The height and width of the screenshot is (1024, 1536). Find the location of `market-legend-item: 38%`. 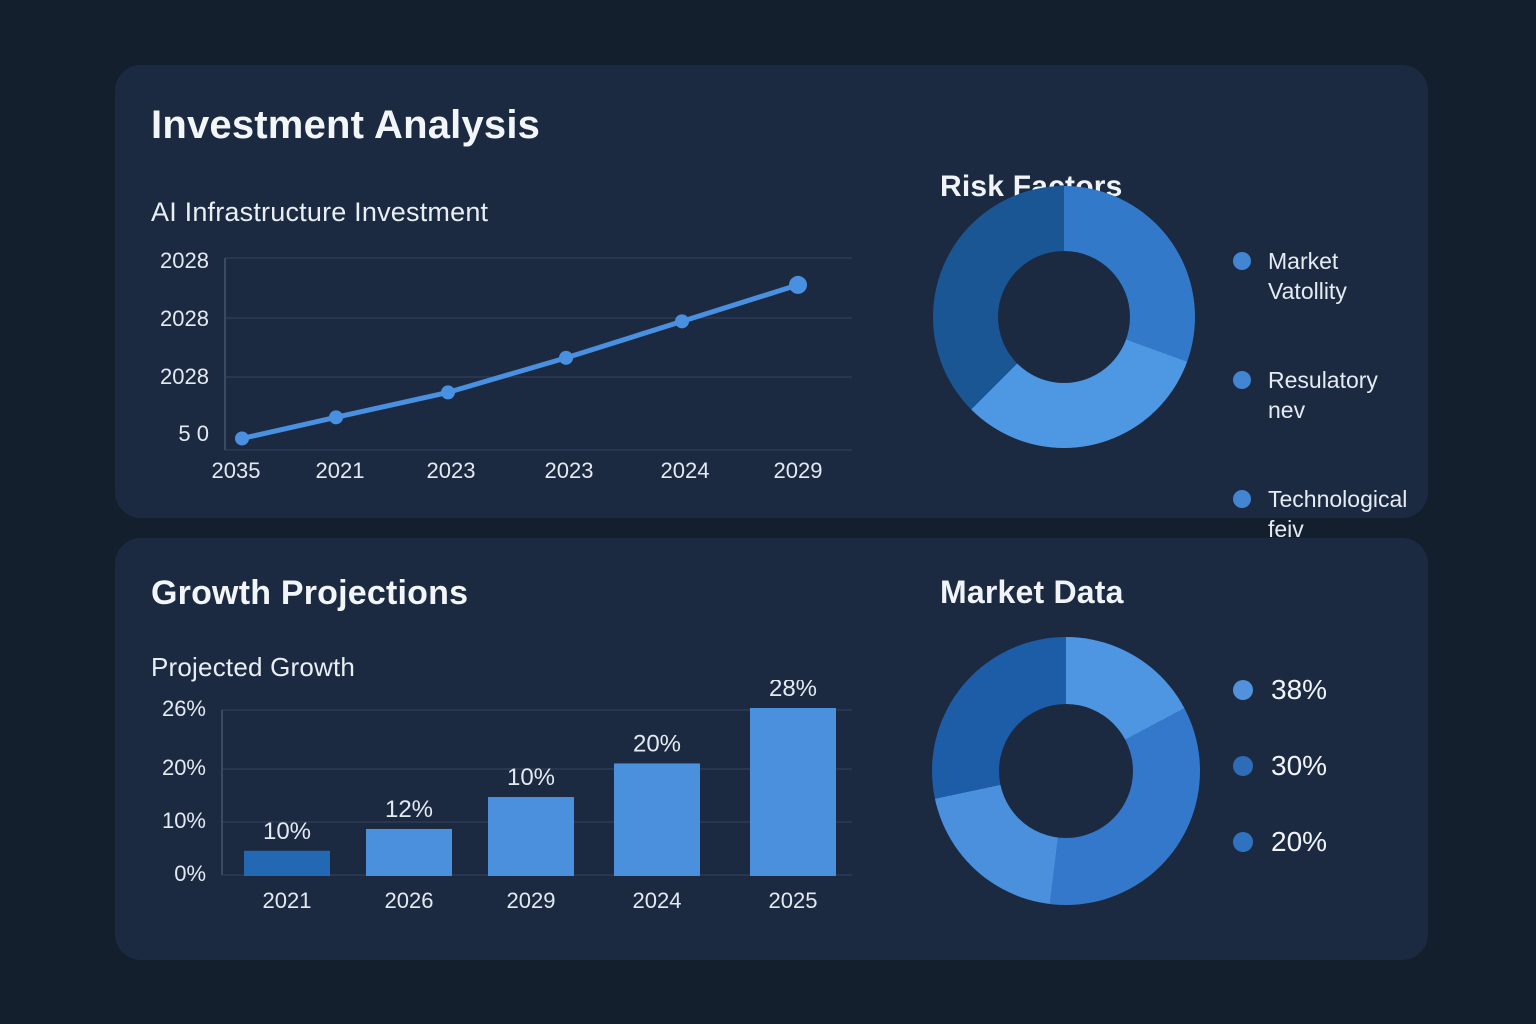

market-legend-item: 38% is located at coordinates (1280, 690).